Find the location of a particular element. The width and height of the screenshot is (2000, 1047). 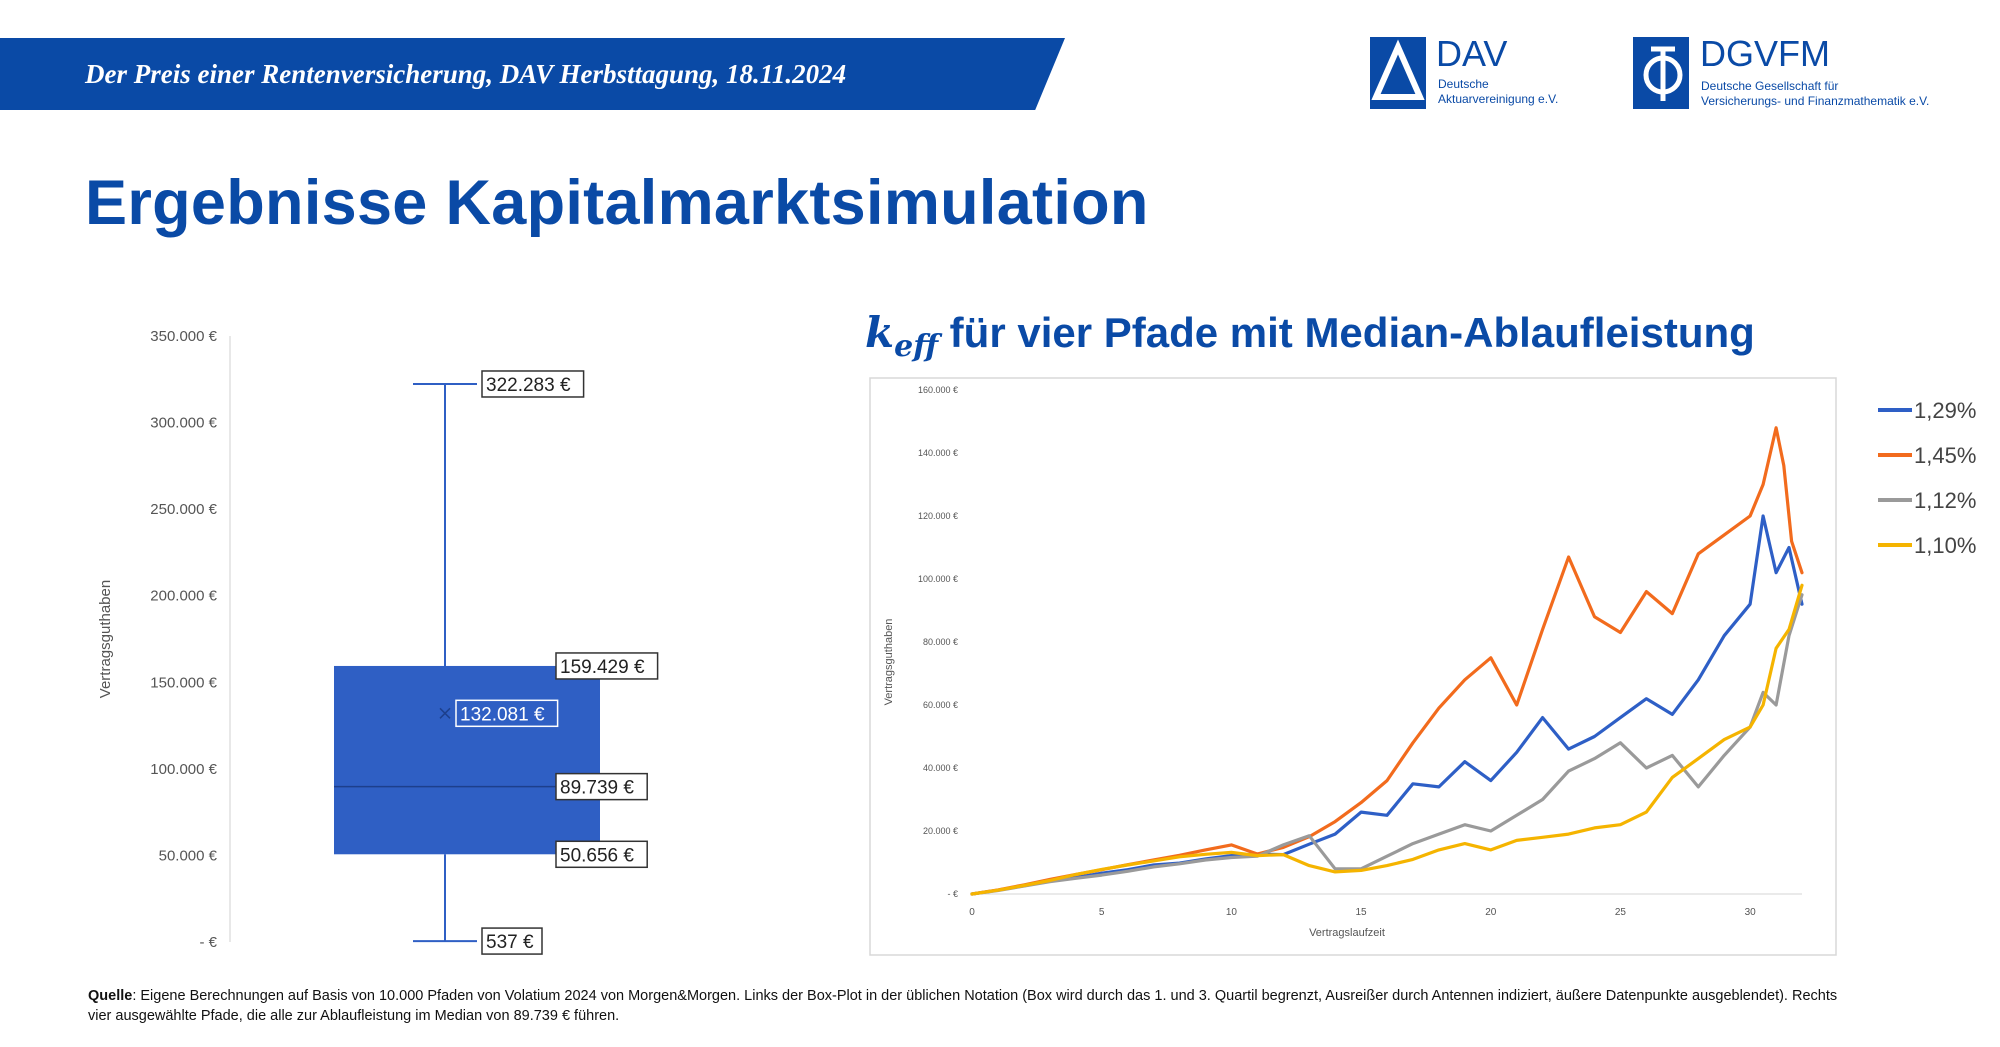

box-label-q3: 159.429 € is located at coordinates (607, 666).